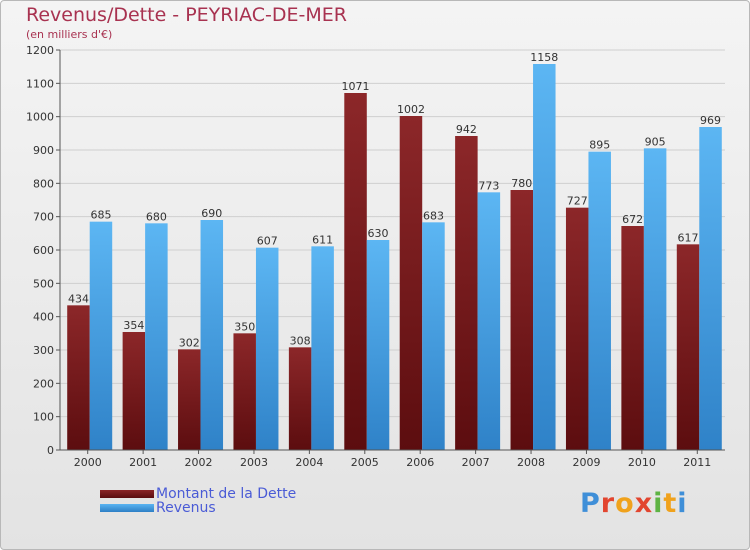  Describe the element at coordinates (40, 117) in the screenshot. I see `y-tick-label: 1000` at that location.